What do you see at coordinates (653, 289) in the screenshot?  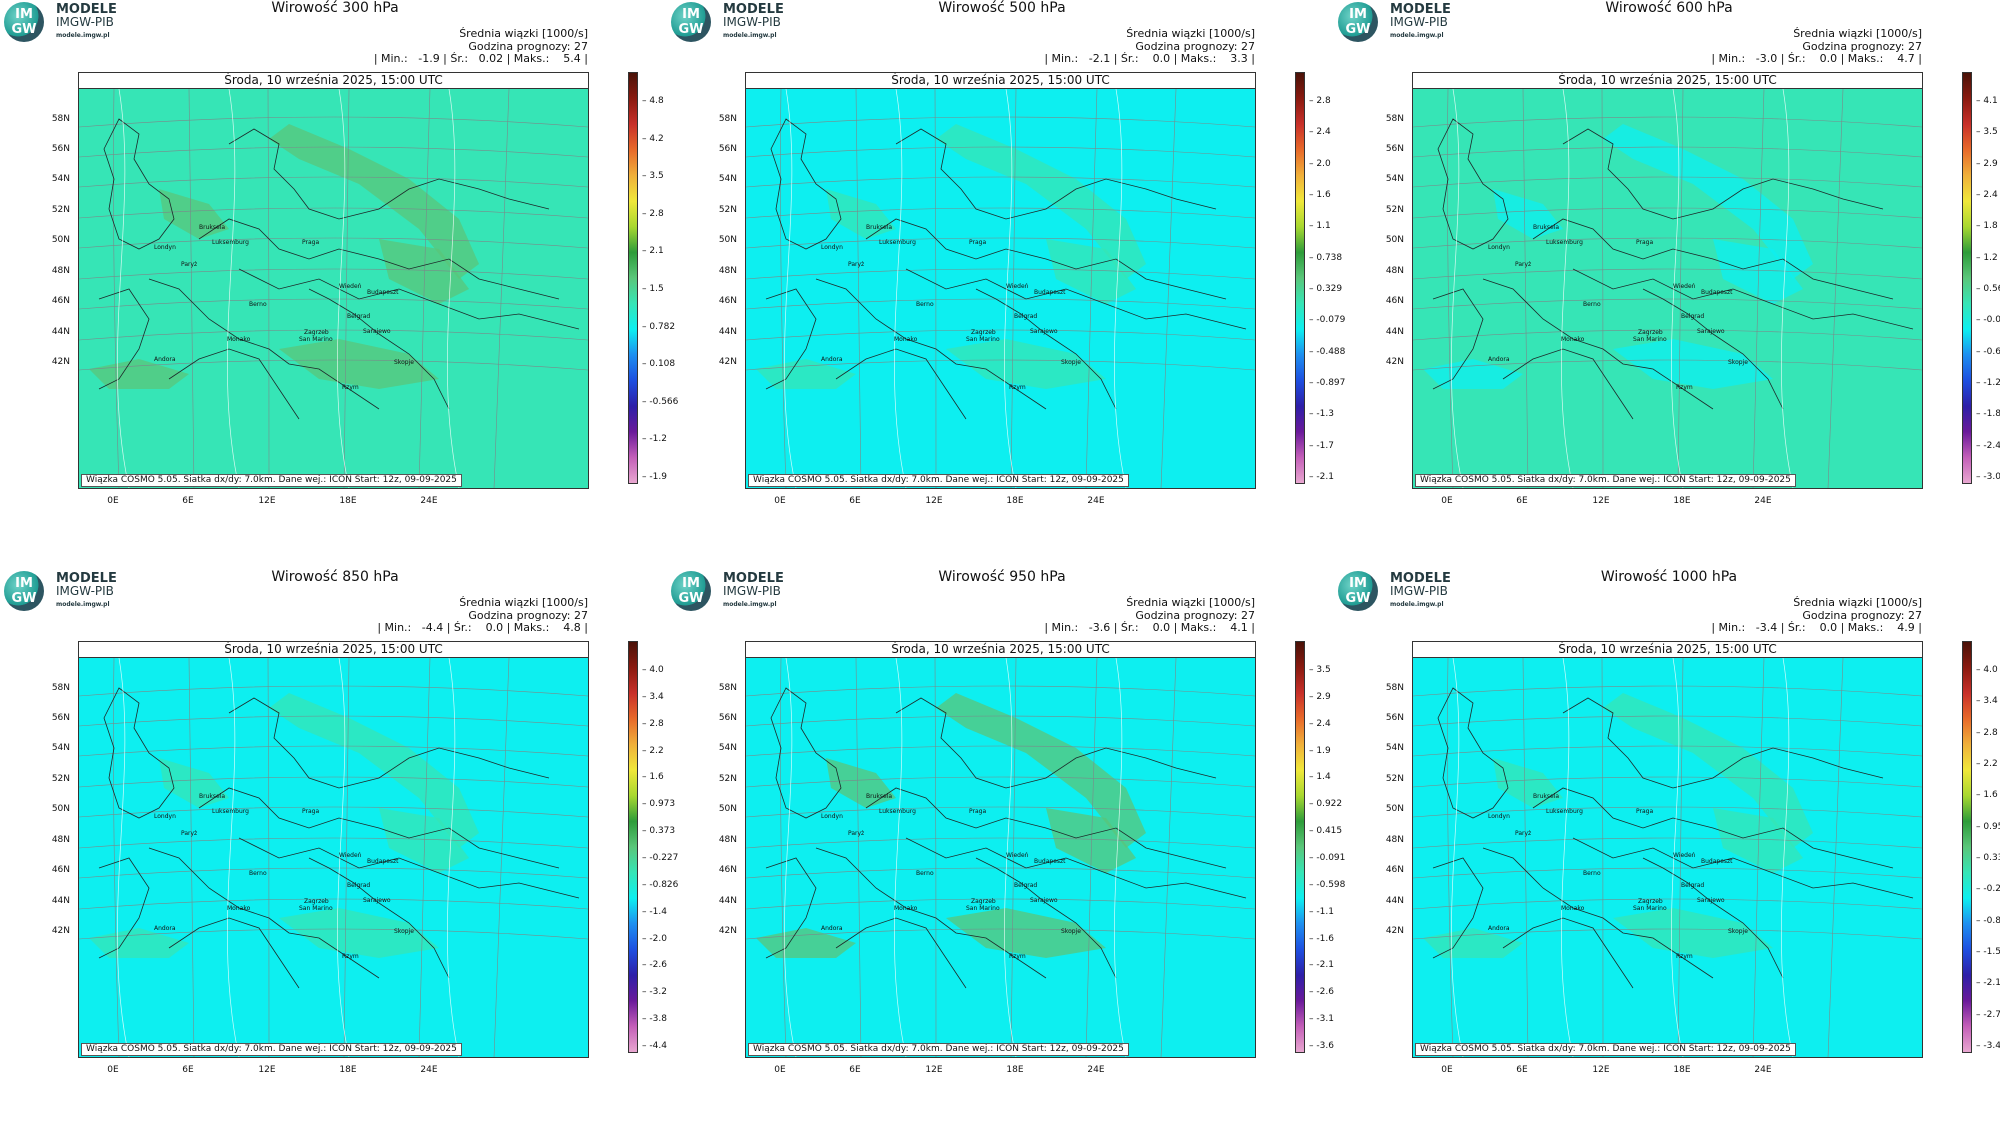 I see `colorbar-tick-label: – 1.5` at bounding box center [653, 289].